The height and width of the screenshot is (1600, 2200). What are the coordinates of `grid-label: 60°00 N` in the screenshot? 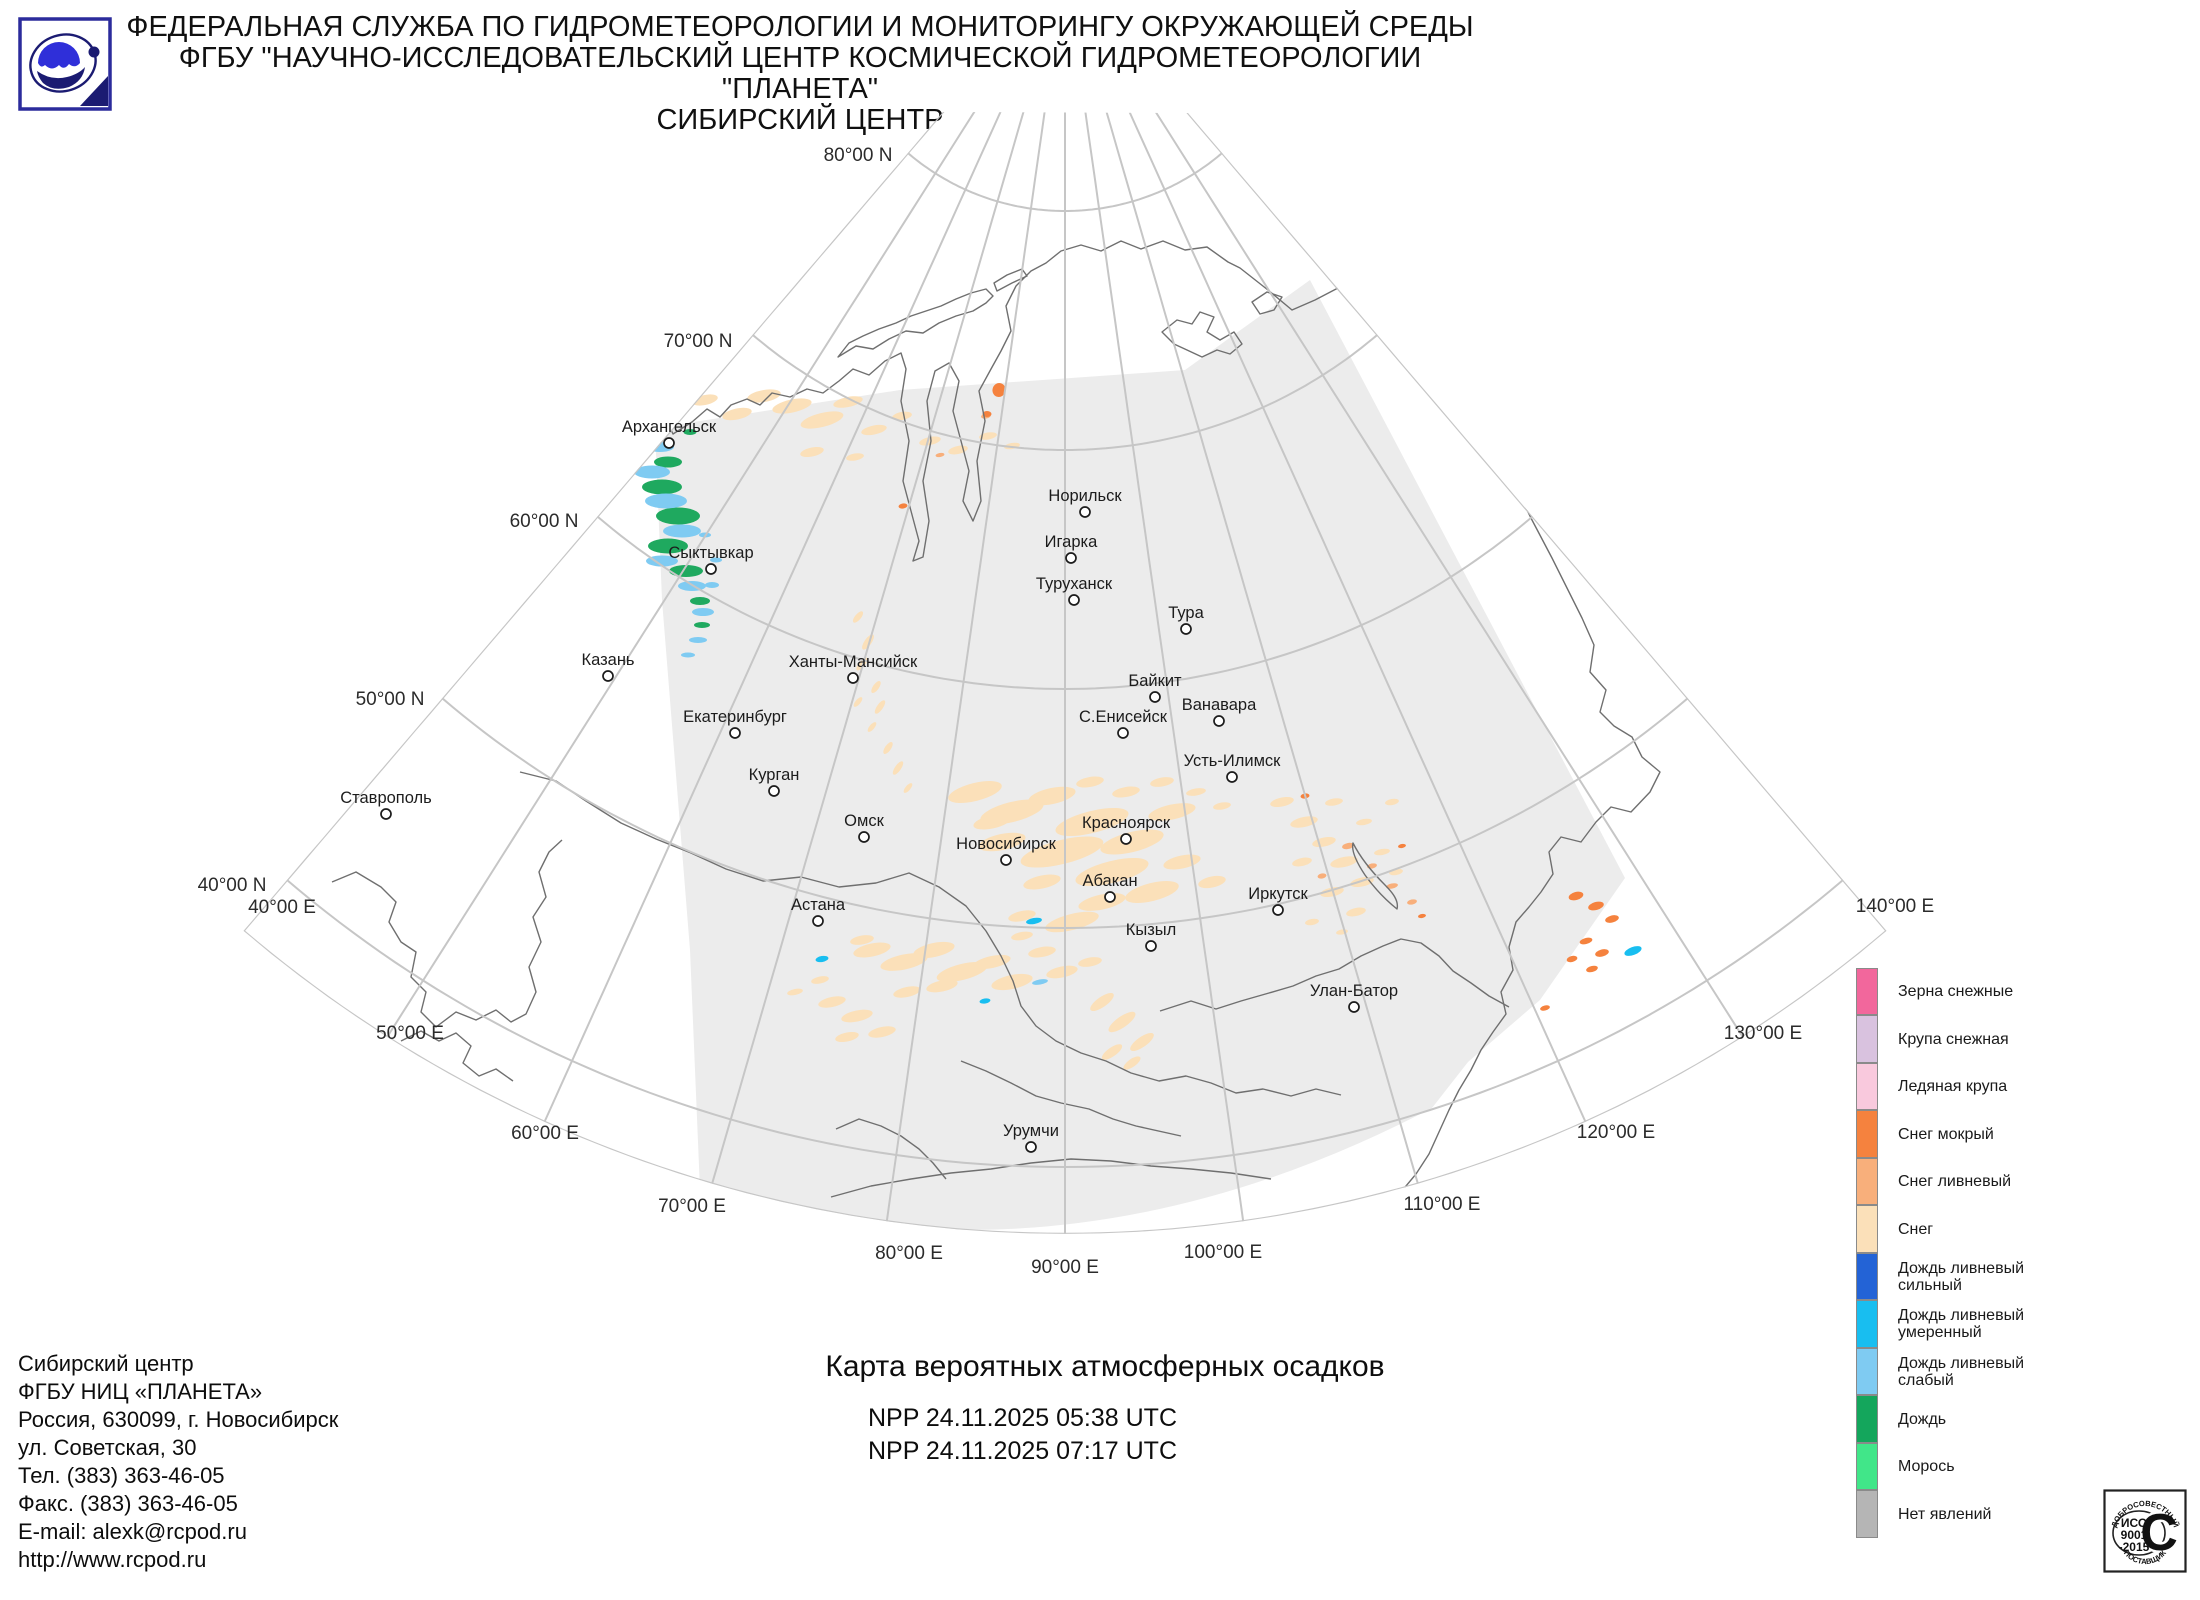 It's located at (544, 521).